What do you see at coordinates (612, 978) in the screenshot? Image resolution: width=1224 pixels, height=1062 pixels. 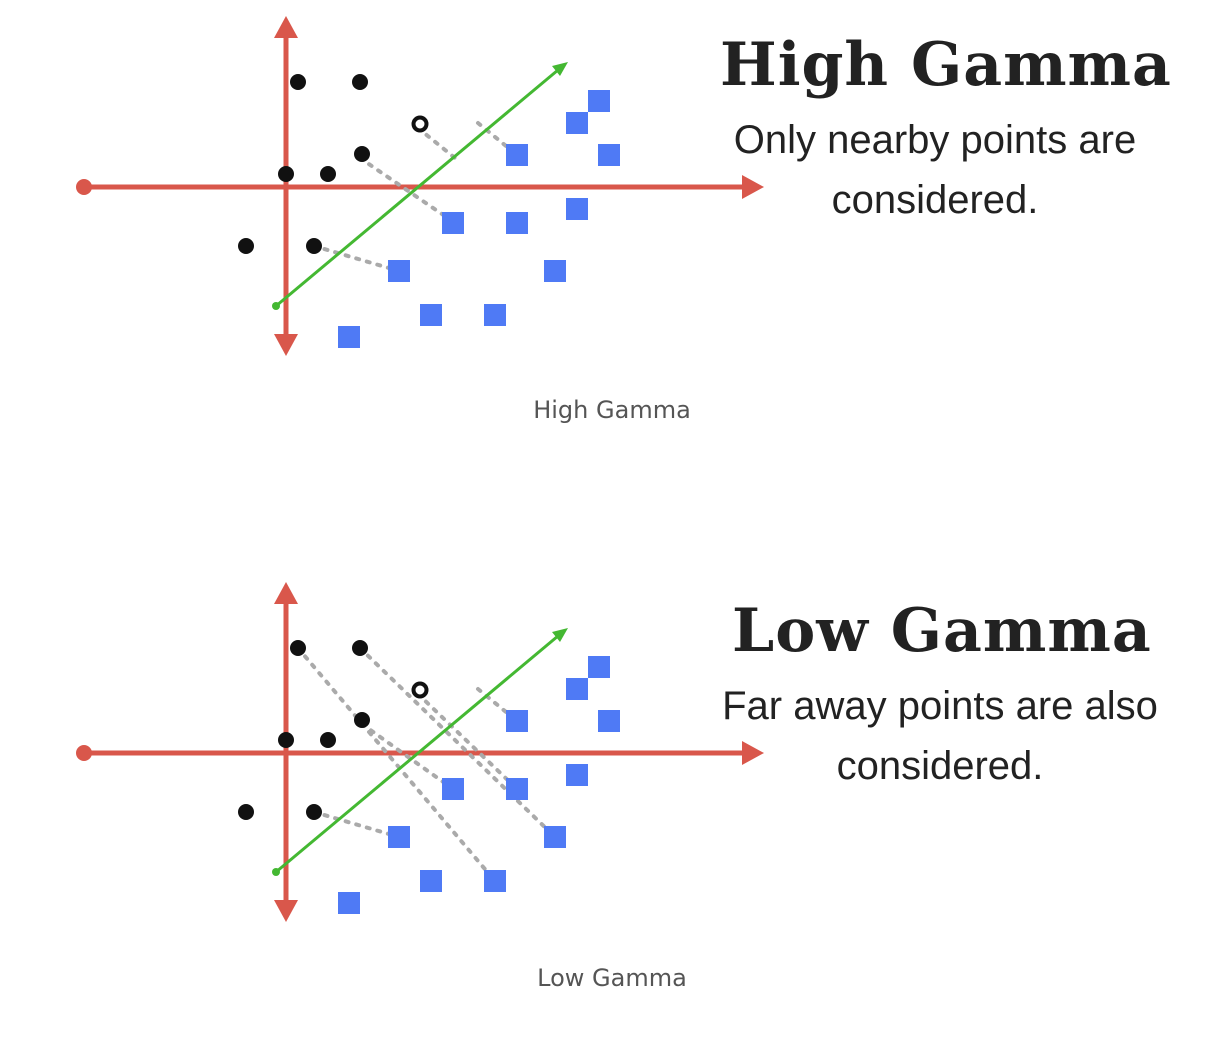 I see `low-gamma-caption: Low Gamma` at bounding box center [612, 978].